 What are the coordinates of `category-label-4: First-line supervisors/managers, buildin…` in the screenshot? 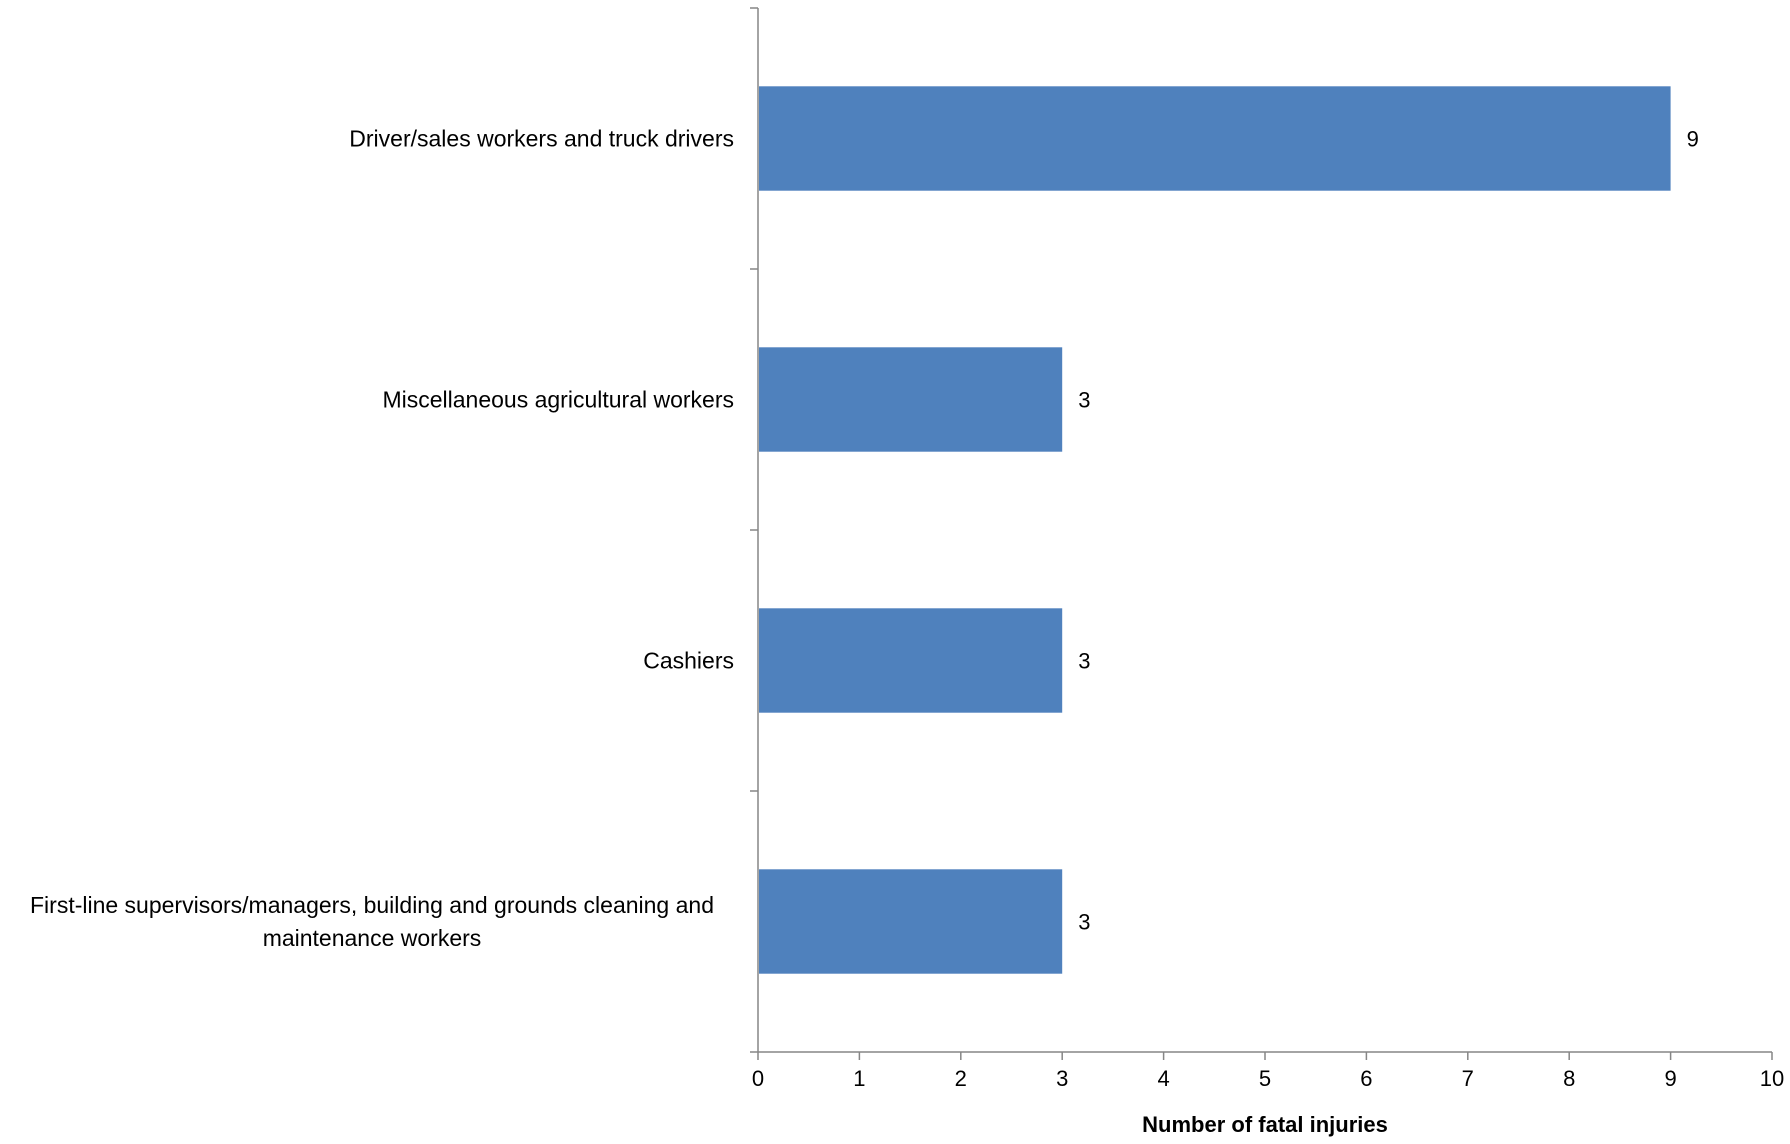 It's located at (372, 921).